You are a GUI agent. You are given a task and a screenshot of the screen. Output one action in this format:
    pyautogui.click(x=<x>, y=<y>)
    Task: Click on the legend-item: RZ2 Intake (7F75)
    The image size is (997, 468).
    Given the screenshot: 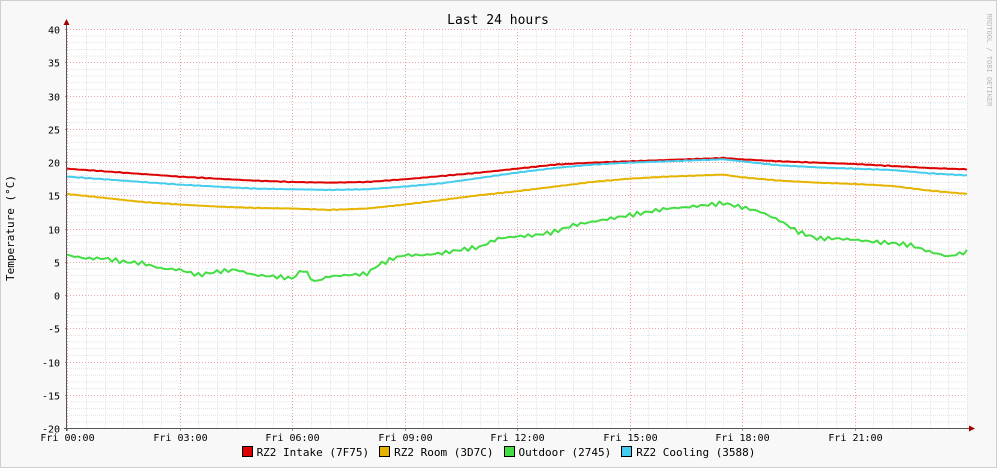 What is the action you would take?
    pyautogui.click(x=305, y=452)
    